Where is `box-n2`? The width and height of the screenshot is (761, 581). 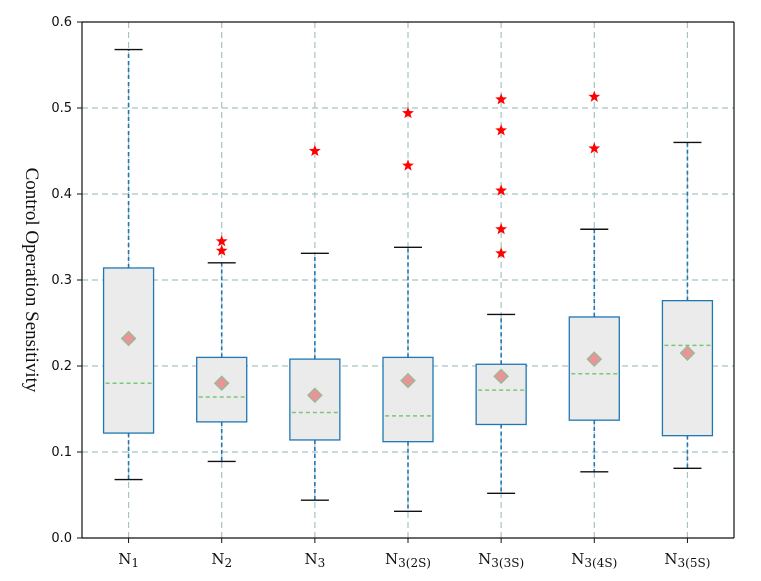 box-n2 is located at coordinates (222, 349).